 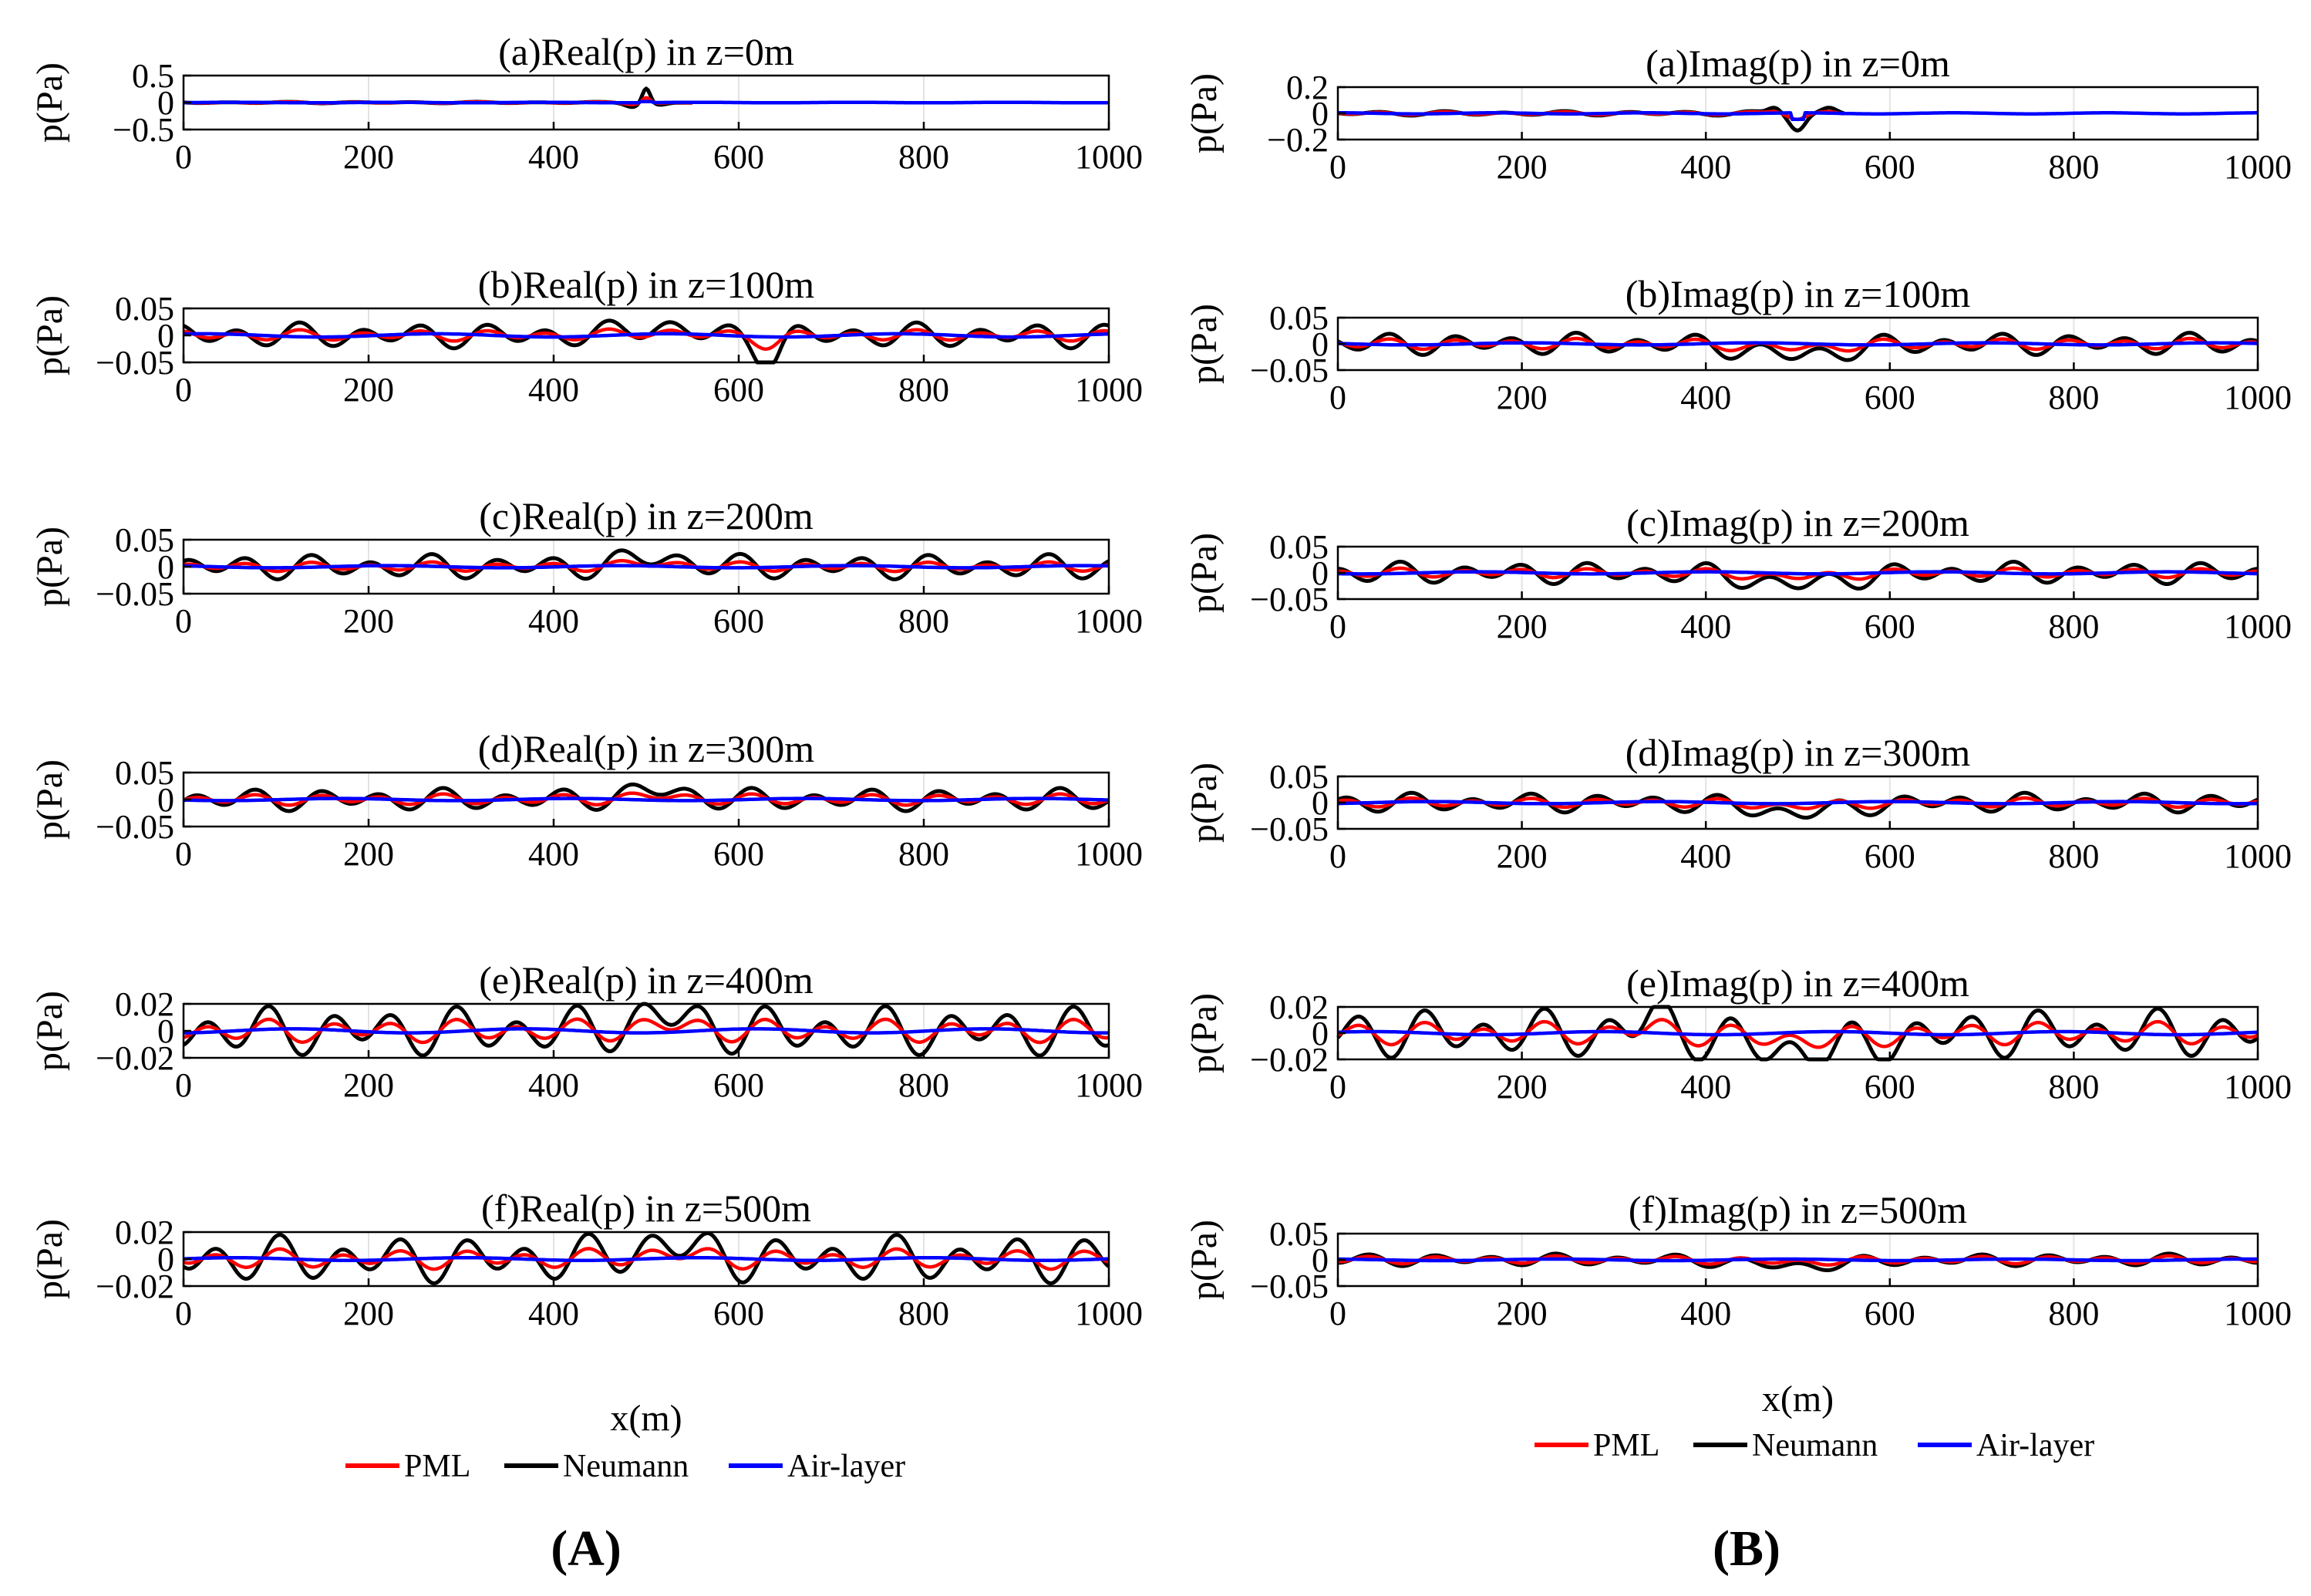 What do you see at coordinates (646, 285) in the screenshot?
I see `subplot-title: (b)Real(p) in z=100m` at bounding box center [646, 285].